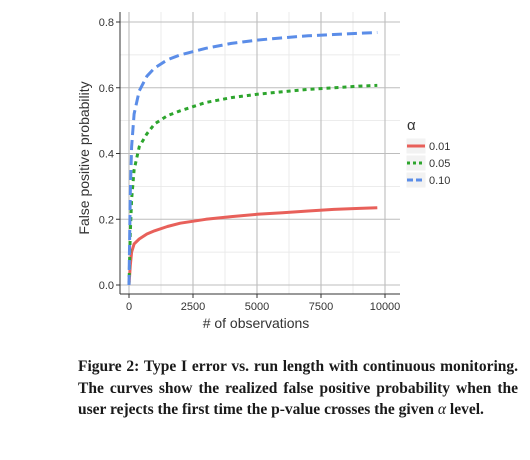  Describe the element at coordinates (411, 125) in the screenshot. I see `legend-title: α` at that location.